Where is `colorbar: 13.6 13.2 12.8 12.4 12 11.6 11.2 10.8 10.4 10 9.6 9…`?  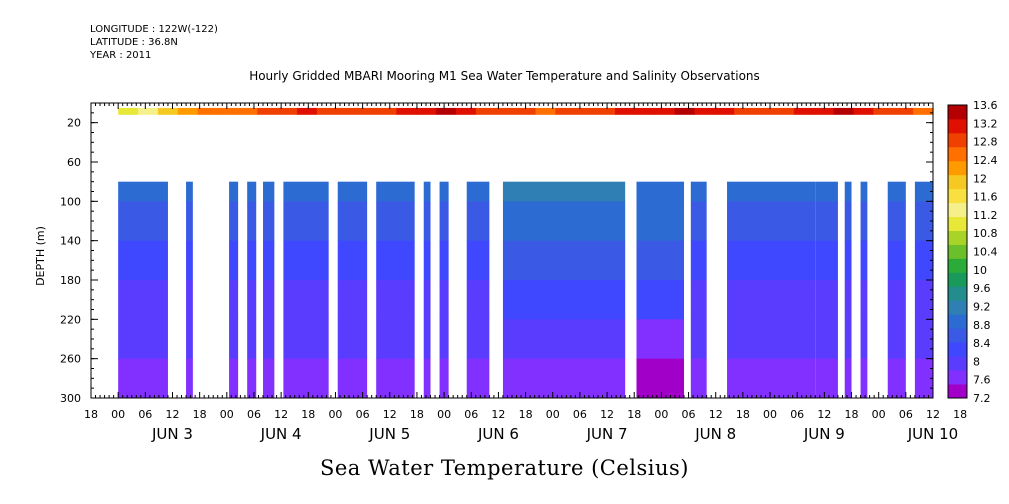
colorbar: 13.6 13.2 12.8 12.4 12 11.6 11.2 10.8 10.4 10 9.6 9… is located at coordinates (972, 252).